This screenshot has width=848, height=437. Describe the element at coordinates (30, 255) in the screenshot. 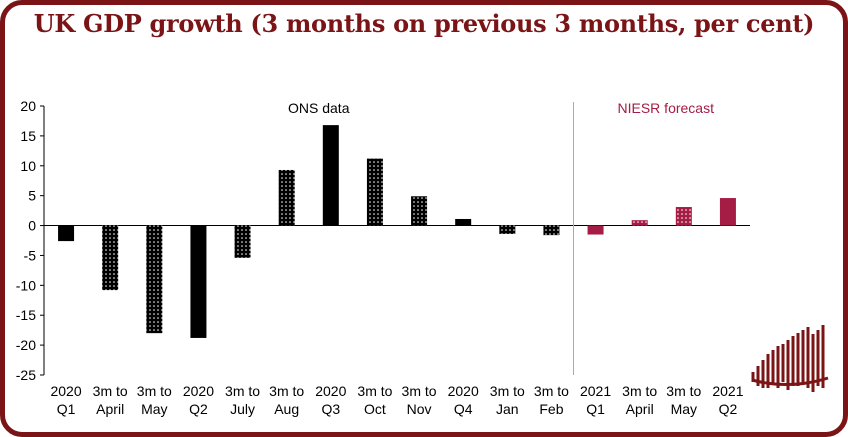

I see `y-tick-label: -5` at that location.